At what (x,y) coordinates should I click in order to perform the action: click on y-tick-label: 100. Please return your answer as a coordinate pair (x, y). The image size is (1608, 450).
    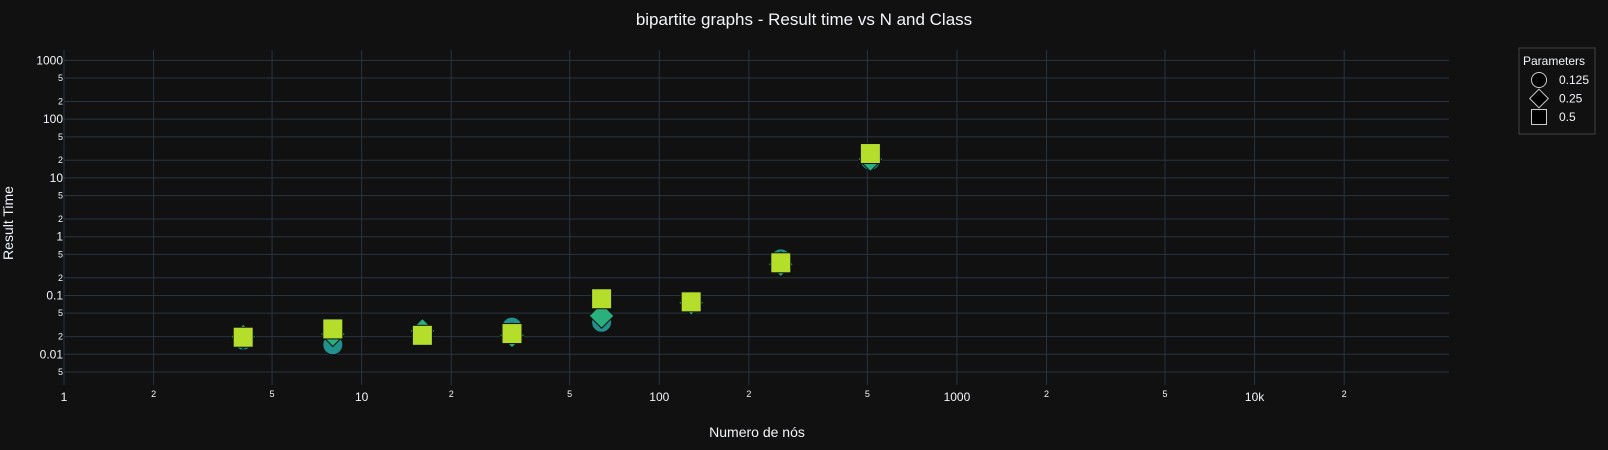
    Looking at the image, I should click on (53, 119).